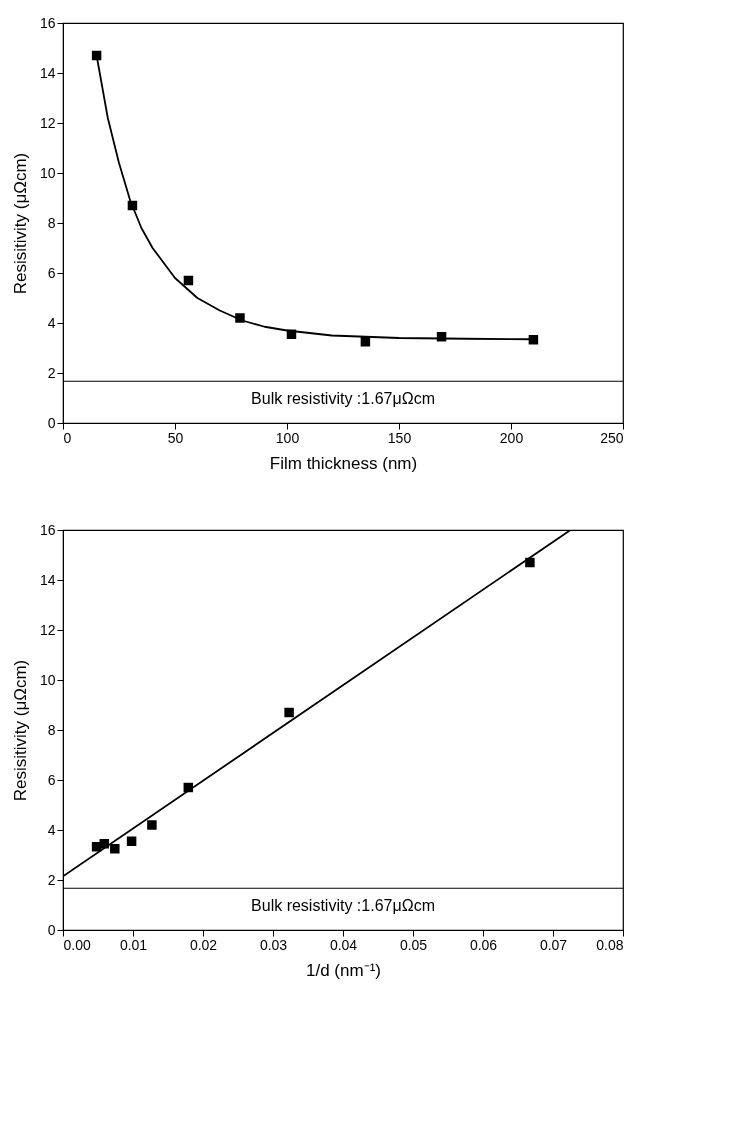 The width and height of the screenshot is (733, 1125). What do you see at coordinates (413, 944) in the screenshot?
I see `x-tick-label: 0.05` at bounding box center [413, 944].